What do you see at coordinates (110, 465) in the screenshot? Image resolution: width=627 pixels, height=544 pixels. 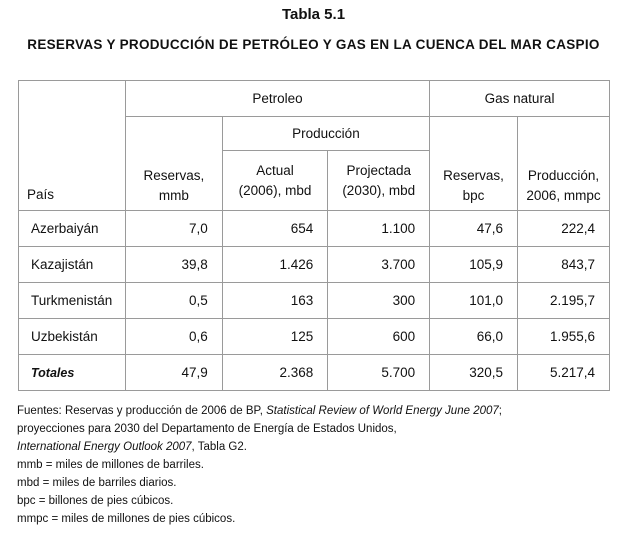 I see `note-mmb: mmb = miles de millones de barriles.` at bounding box center [110, 465].